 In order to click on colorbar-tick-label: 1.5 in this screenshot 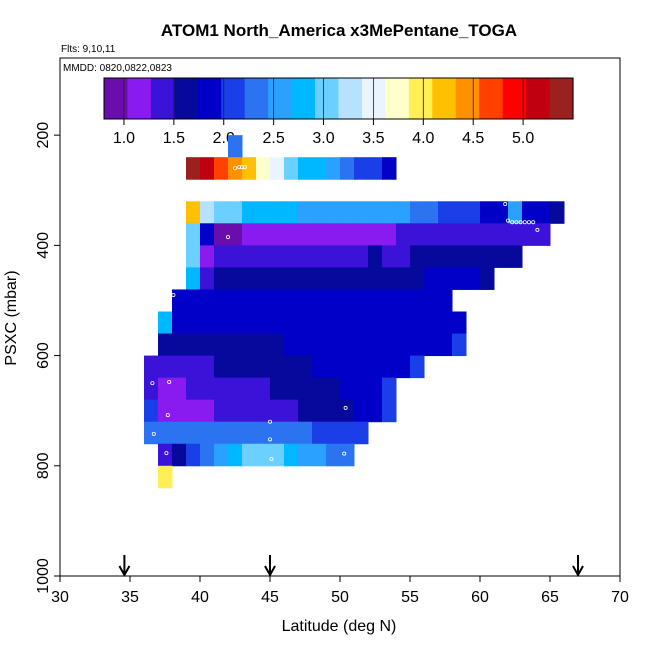, I will do `click(174, 138)`.